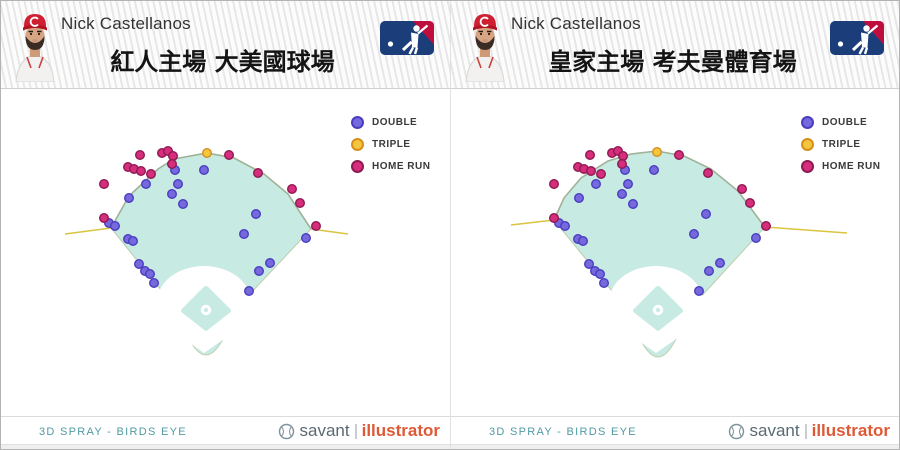 This screenshot has width=900, height=450. What do you see at coordinates (206, 251) in the screenshot?
I see `spray-chart` at bounding box center [206, 251].